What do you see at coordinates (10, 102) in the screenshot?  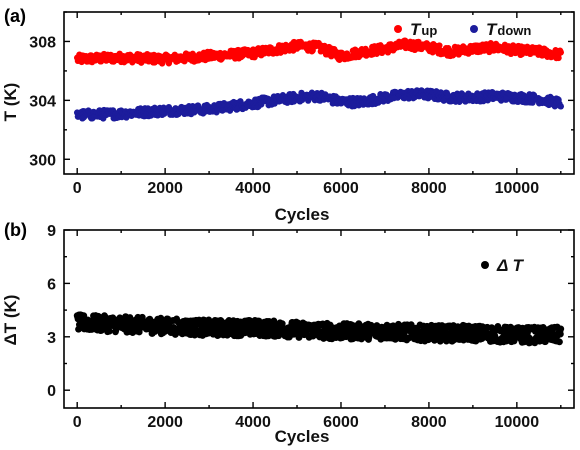 I see `panel-a-ylabel: T (K)` at bounding box center [10, 102].